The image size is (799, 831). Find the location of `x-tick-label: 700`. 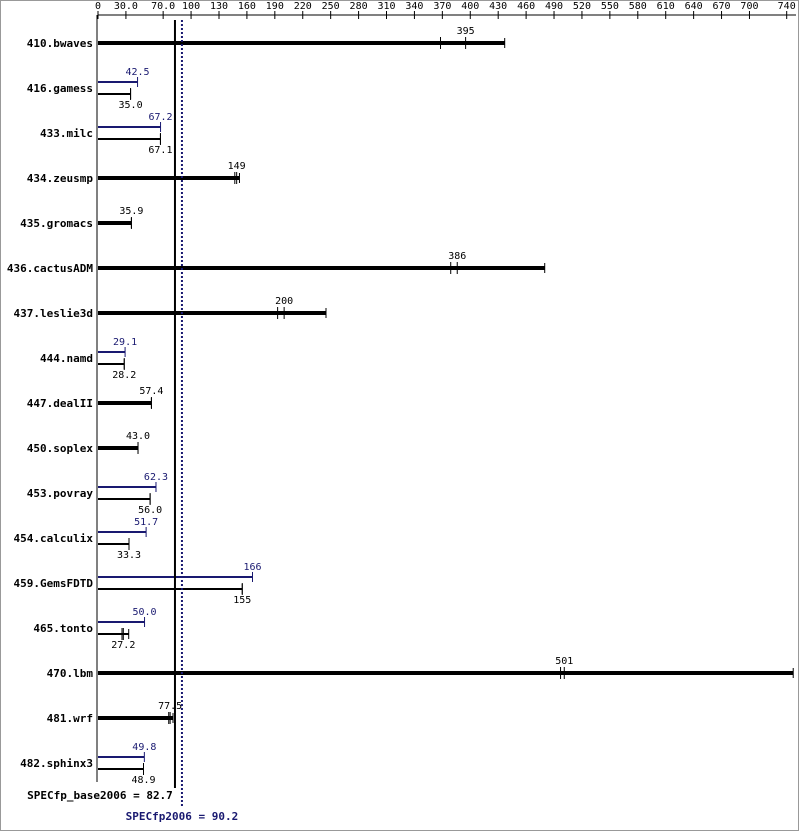

x-tick-label: 700 is located at coordinates (749, 6).